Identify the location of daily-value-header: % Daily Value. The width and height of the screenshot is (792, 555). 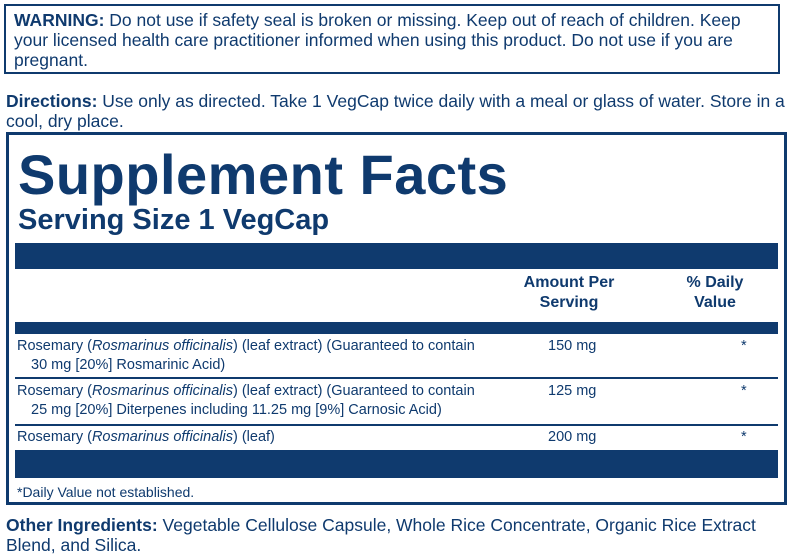
(715, 292).